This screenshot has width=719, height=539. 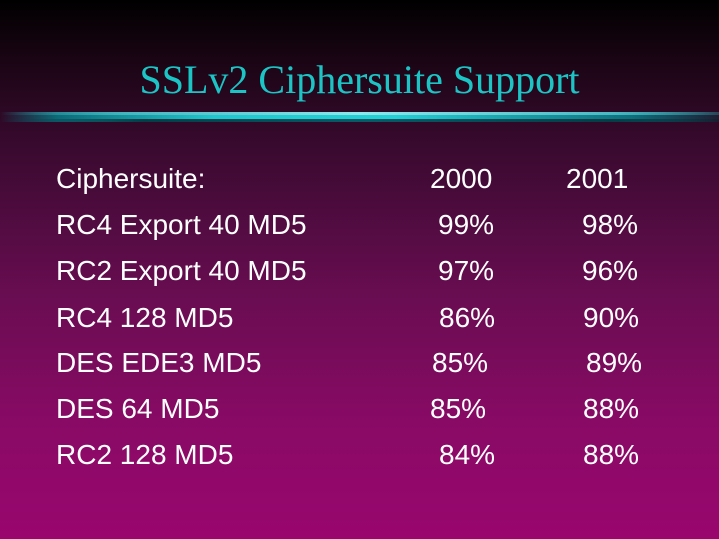 I want to click on row-name: RC2 128 MD5, so click(x=144, y=455).